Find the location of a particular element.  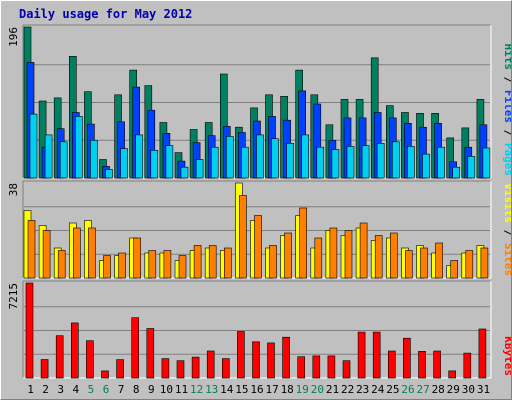

legend-kbytes: KBytes is located at coordinates (506, 356).